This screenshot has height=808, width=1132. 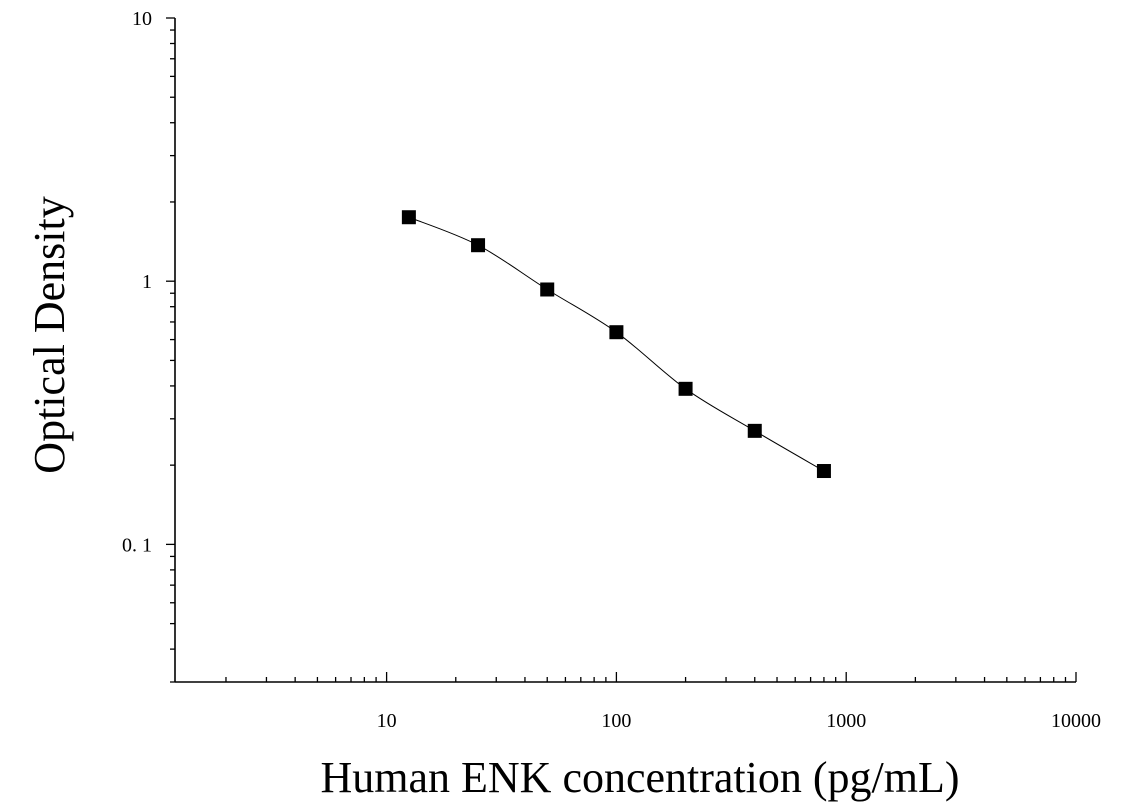 I want to click on data-points, so click(x=616, y=344).